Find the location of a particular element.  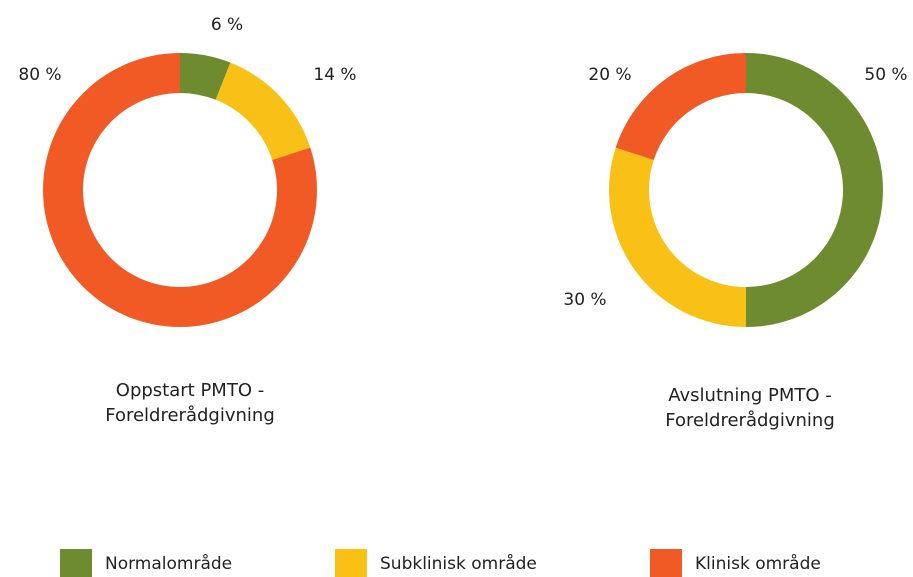

legend-label: Klinisk område is located at coordinates (758, 563).